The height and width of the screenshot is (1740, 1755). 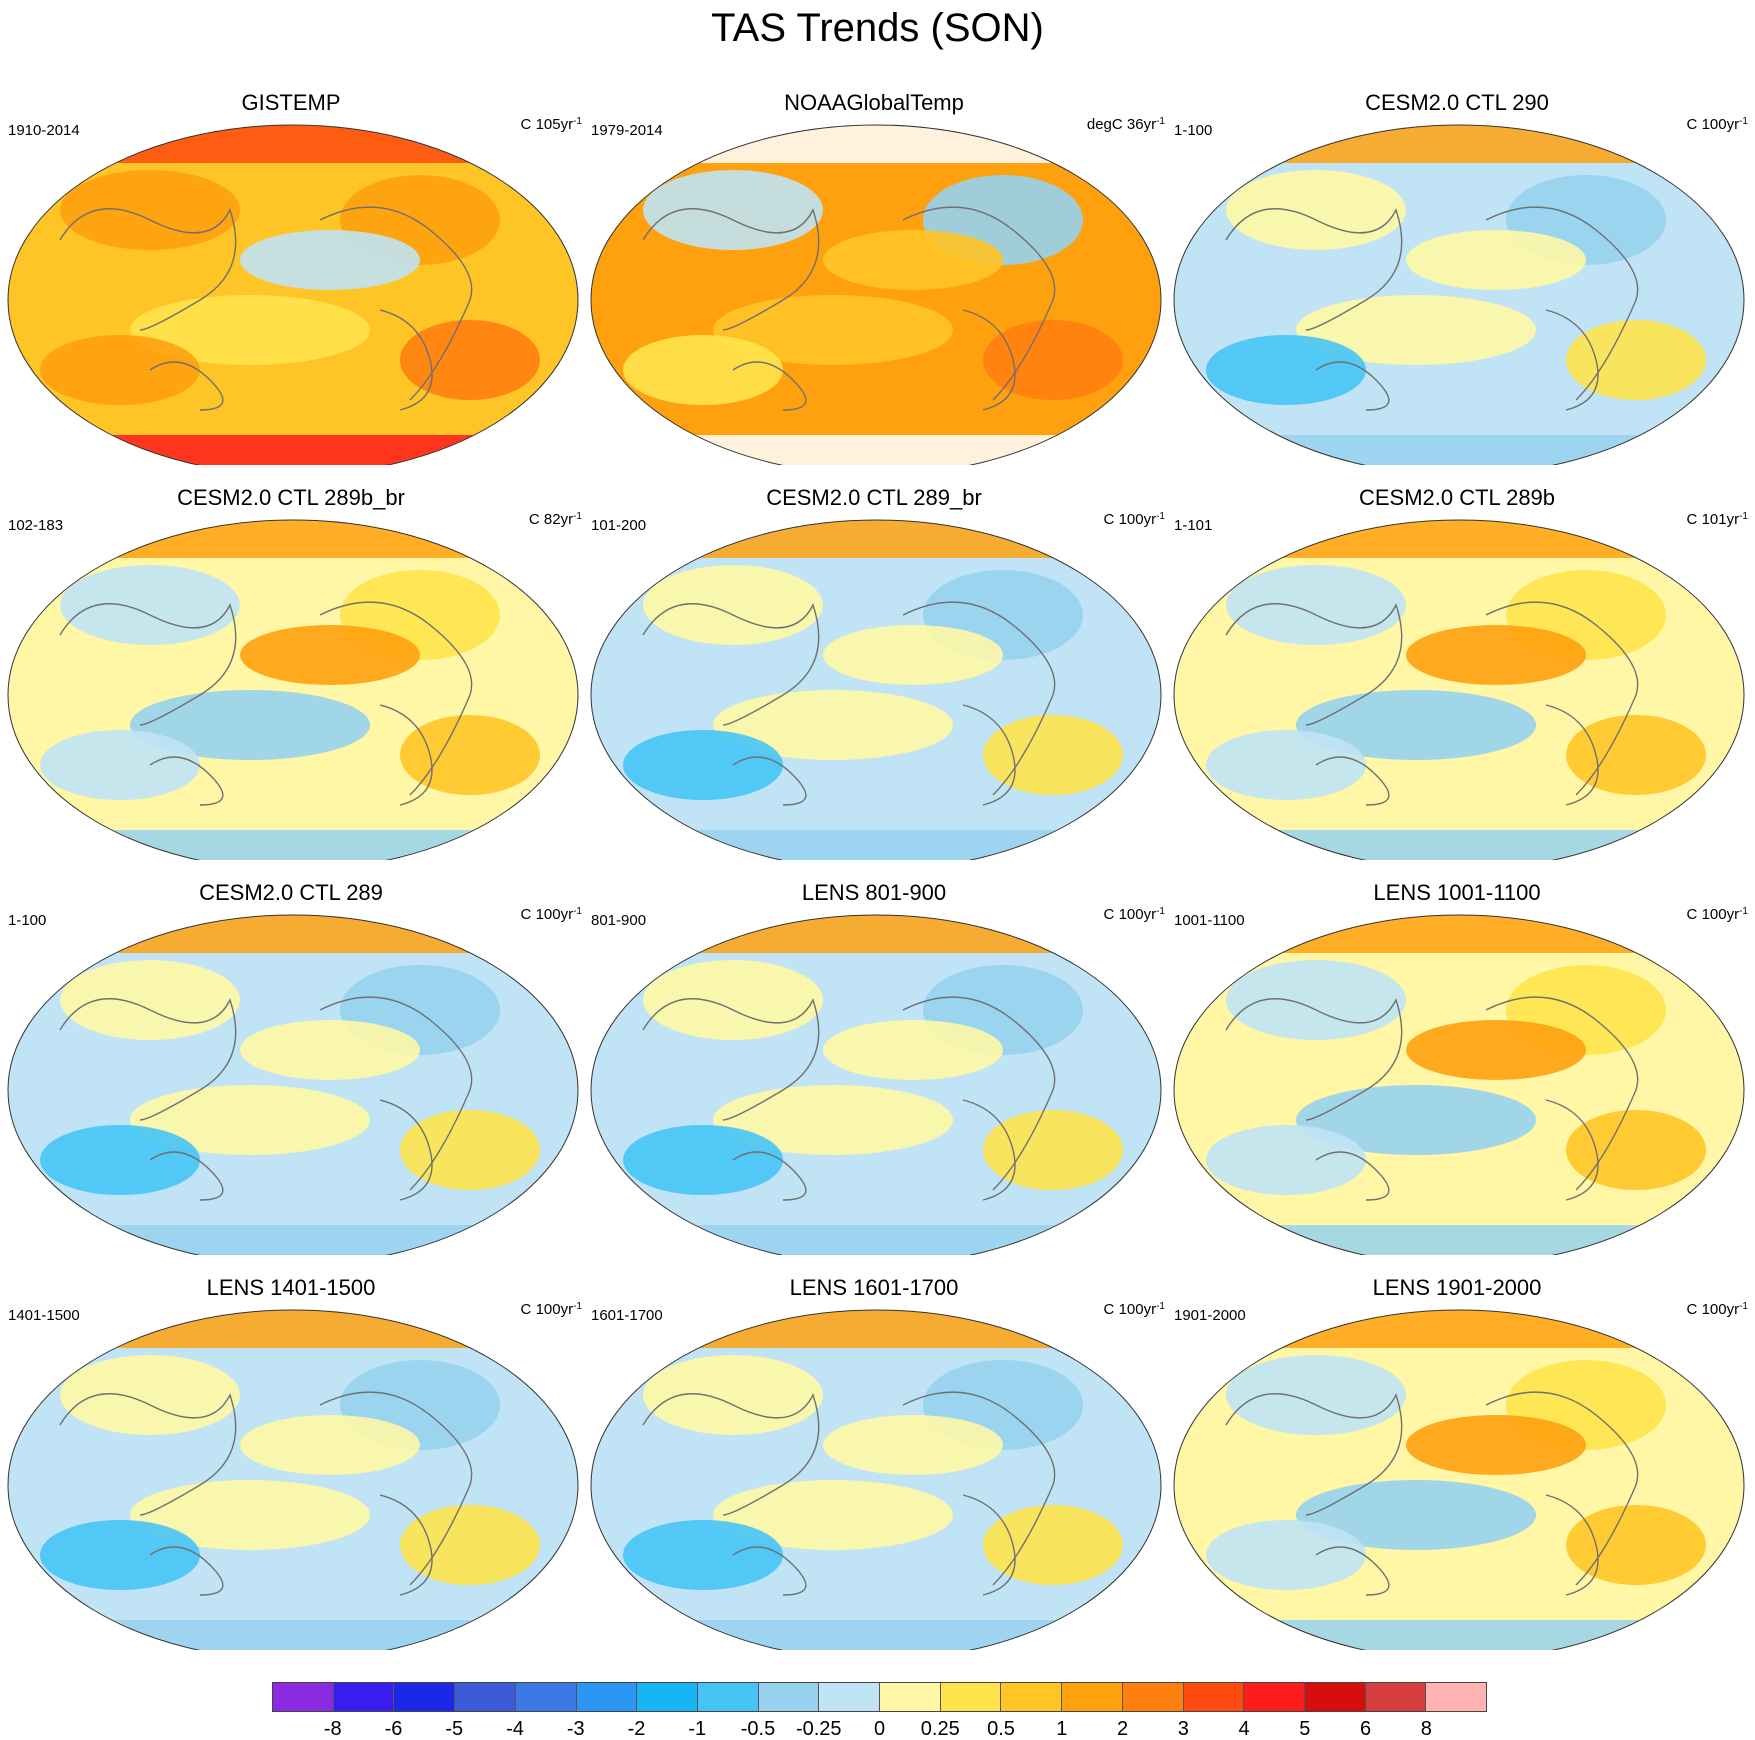 What do you see at coordinates (551, 126) in the screenshot?
I see `panel-units: C 105yr-1` at bounding box center [551, 126].